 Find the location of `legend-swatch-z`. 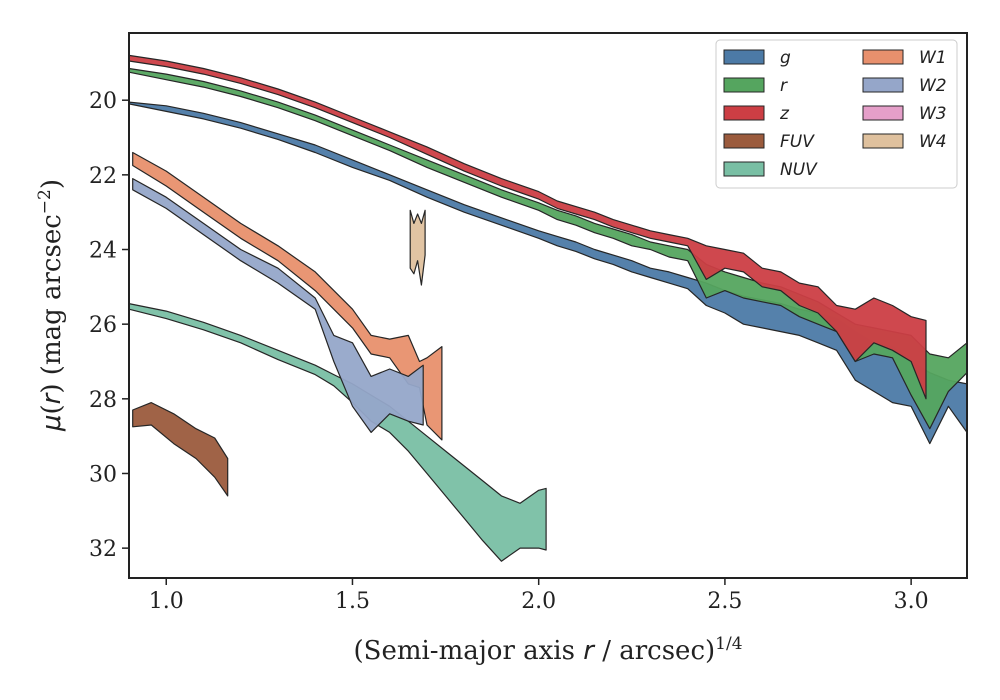

legend-swatch-z is located at coordinates (744, 113).